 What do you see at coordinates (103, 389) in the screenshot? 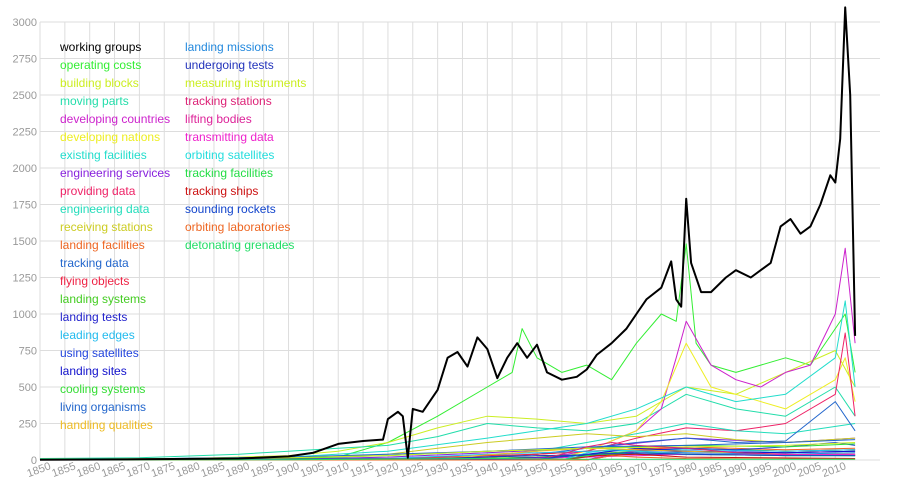
I see `legend-entry: cooling systems` at bounding box center [103, 389].